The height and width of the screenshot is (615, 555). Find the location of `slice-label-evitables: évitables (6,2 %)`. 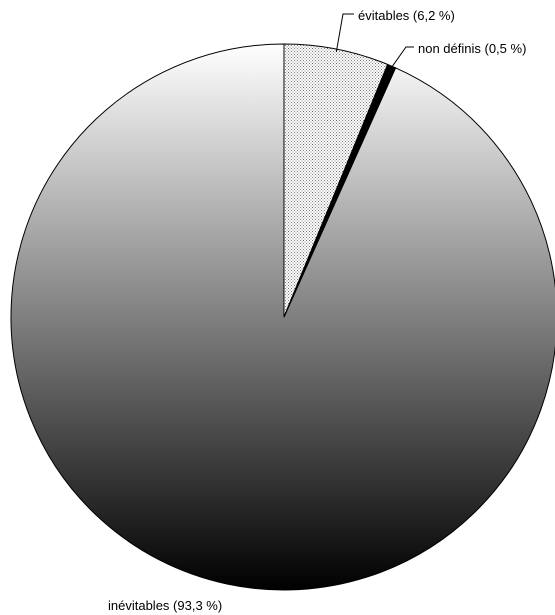

slice-label-evitables: évitables (6,2 %) is located at coordinates (406, 15).